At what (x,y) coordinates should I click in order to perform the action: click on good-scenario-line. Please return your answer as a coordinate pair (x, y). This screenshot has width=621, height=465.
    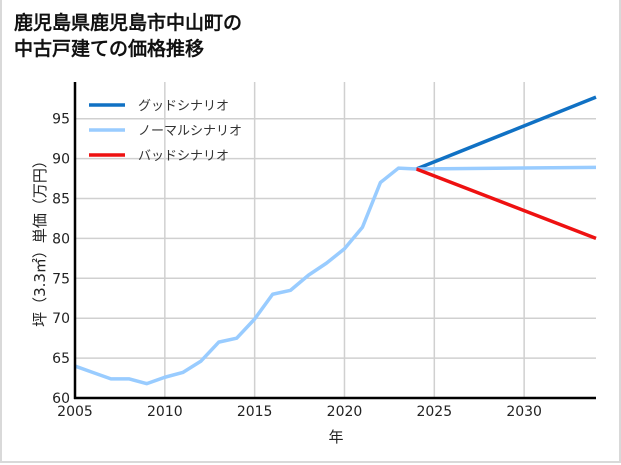
    Looking at the image, I should click on (506, 133).